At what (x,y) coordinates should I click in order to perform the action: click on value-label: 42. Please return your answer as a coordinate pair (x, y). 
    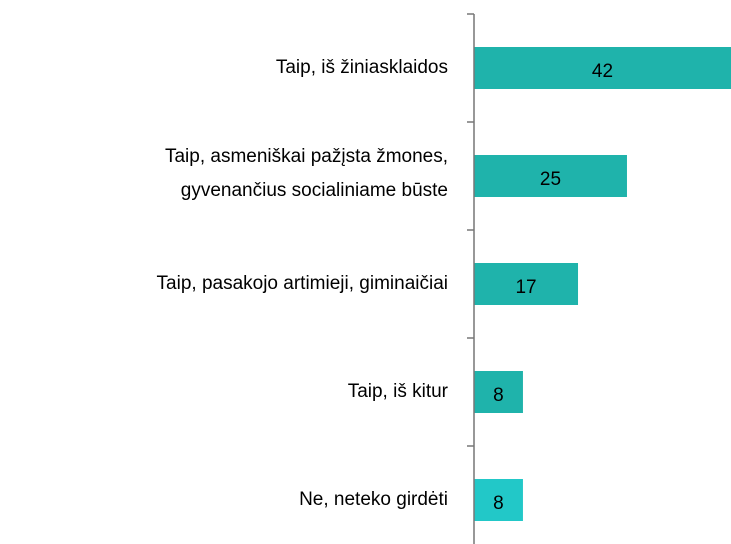
    Looking at the image, I should click on (602, 71).